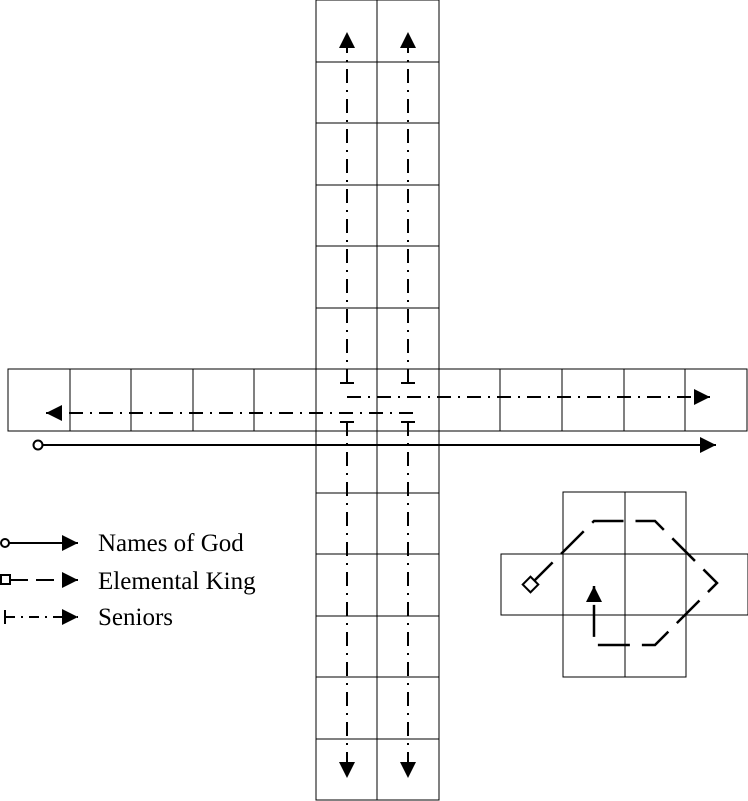 This screenshot has width=748, height=801. What do you see at coordinates (530, 584) in the screenshot?
I see `elemental-king-start-square` at bounding box center [530, 584].